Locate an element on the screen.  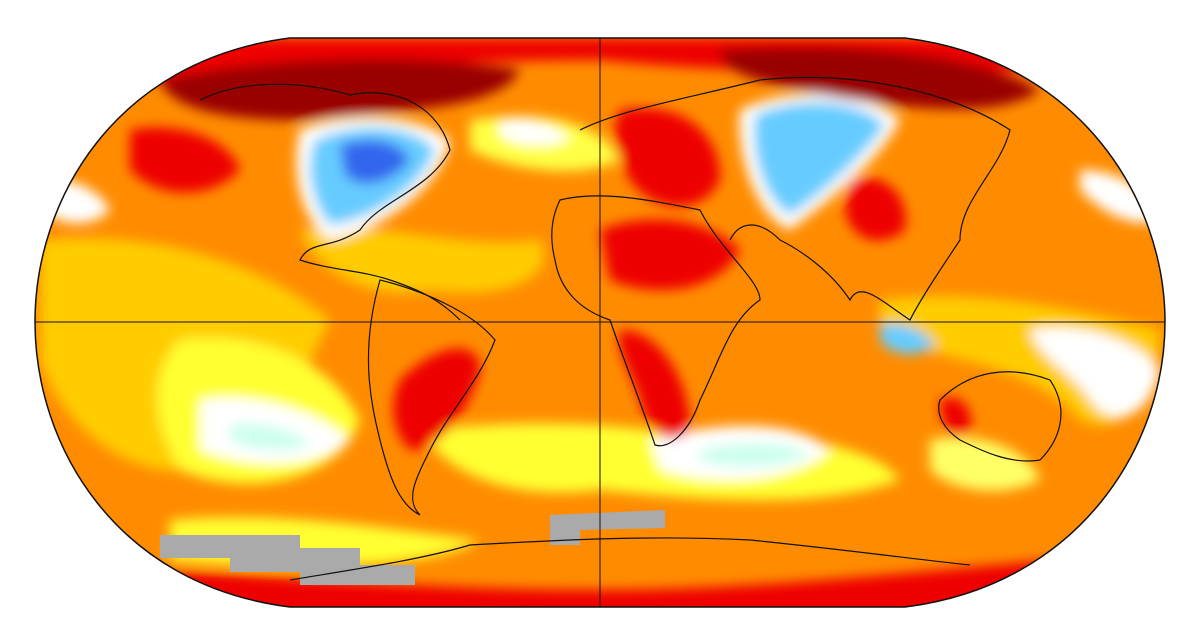
missing-data is located at coordinates (412, 547).